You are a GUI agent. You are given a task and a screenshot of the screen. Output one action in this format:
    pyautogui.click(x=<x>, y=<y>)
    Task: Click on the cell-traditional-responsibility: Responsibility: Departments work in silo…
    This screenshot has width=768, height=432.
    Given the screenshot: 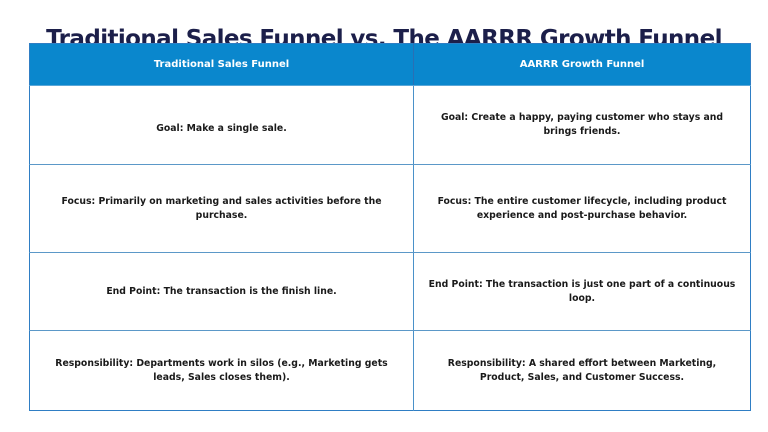 What is the action you would take?
    pyautogui.click(x=221, y=370)
    